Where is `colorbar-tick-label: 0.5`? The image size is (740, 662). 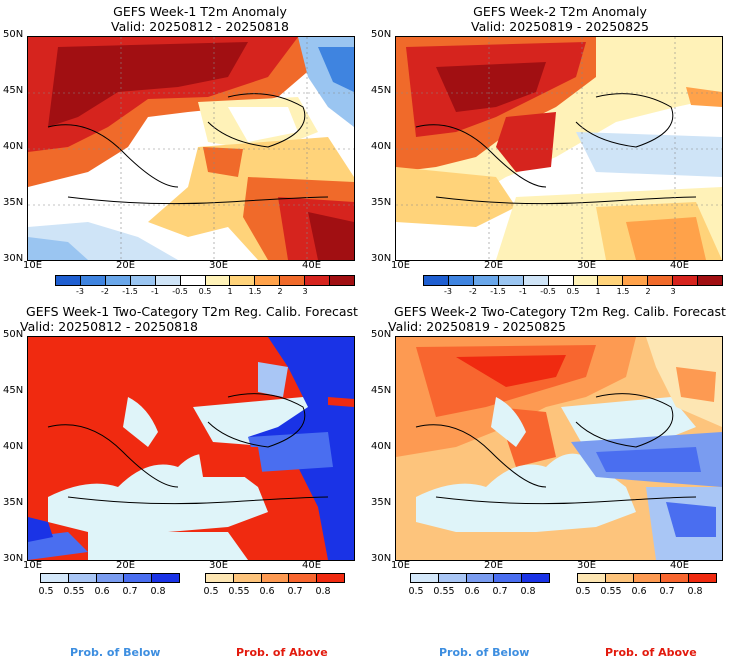 colorbar-tick-label: 0.5 is located at coordinates (573, 291).